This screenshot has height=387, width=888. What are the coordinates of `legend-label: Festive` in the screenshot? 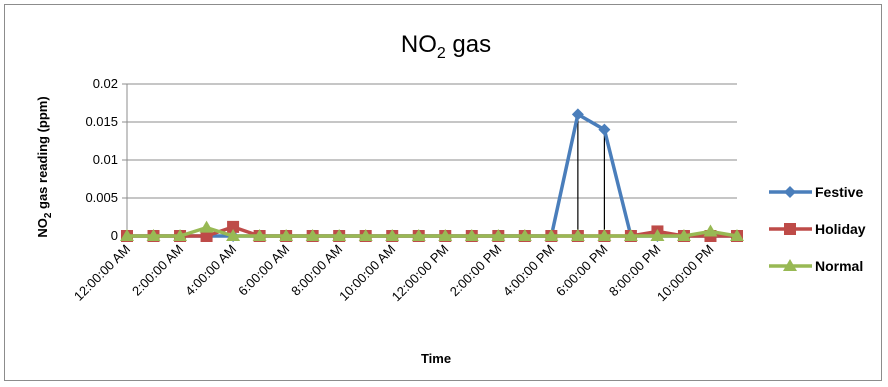 It's located at (839, 192).